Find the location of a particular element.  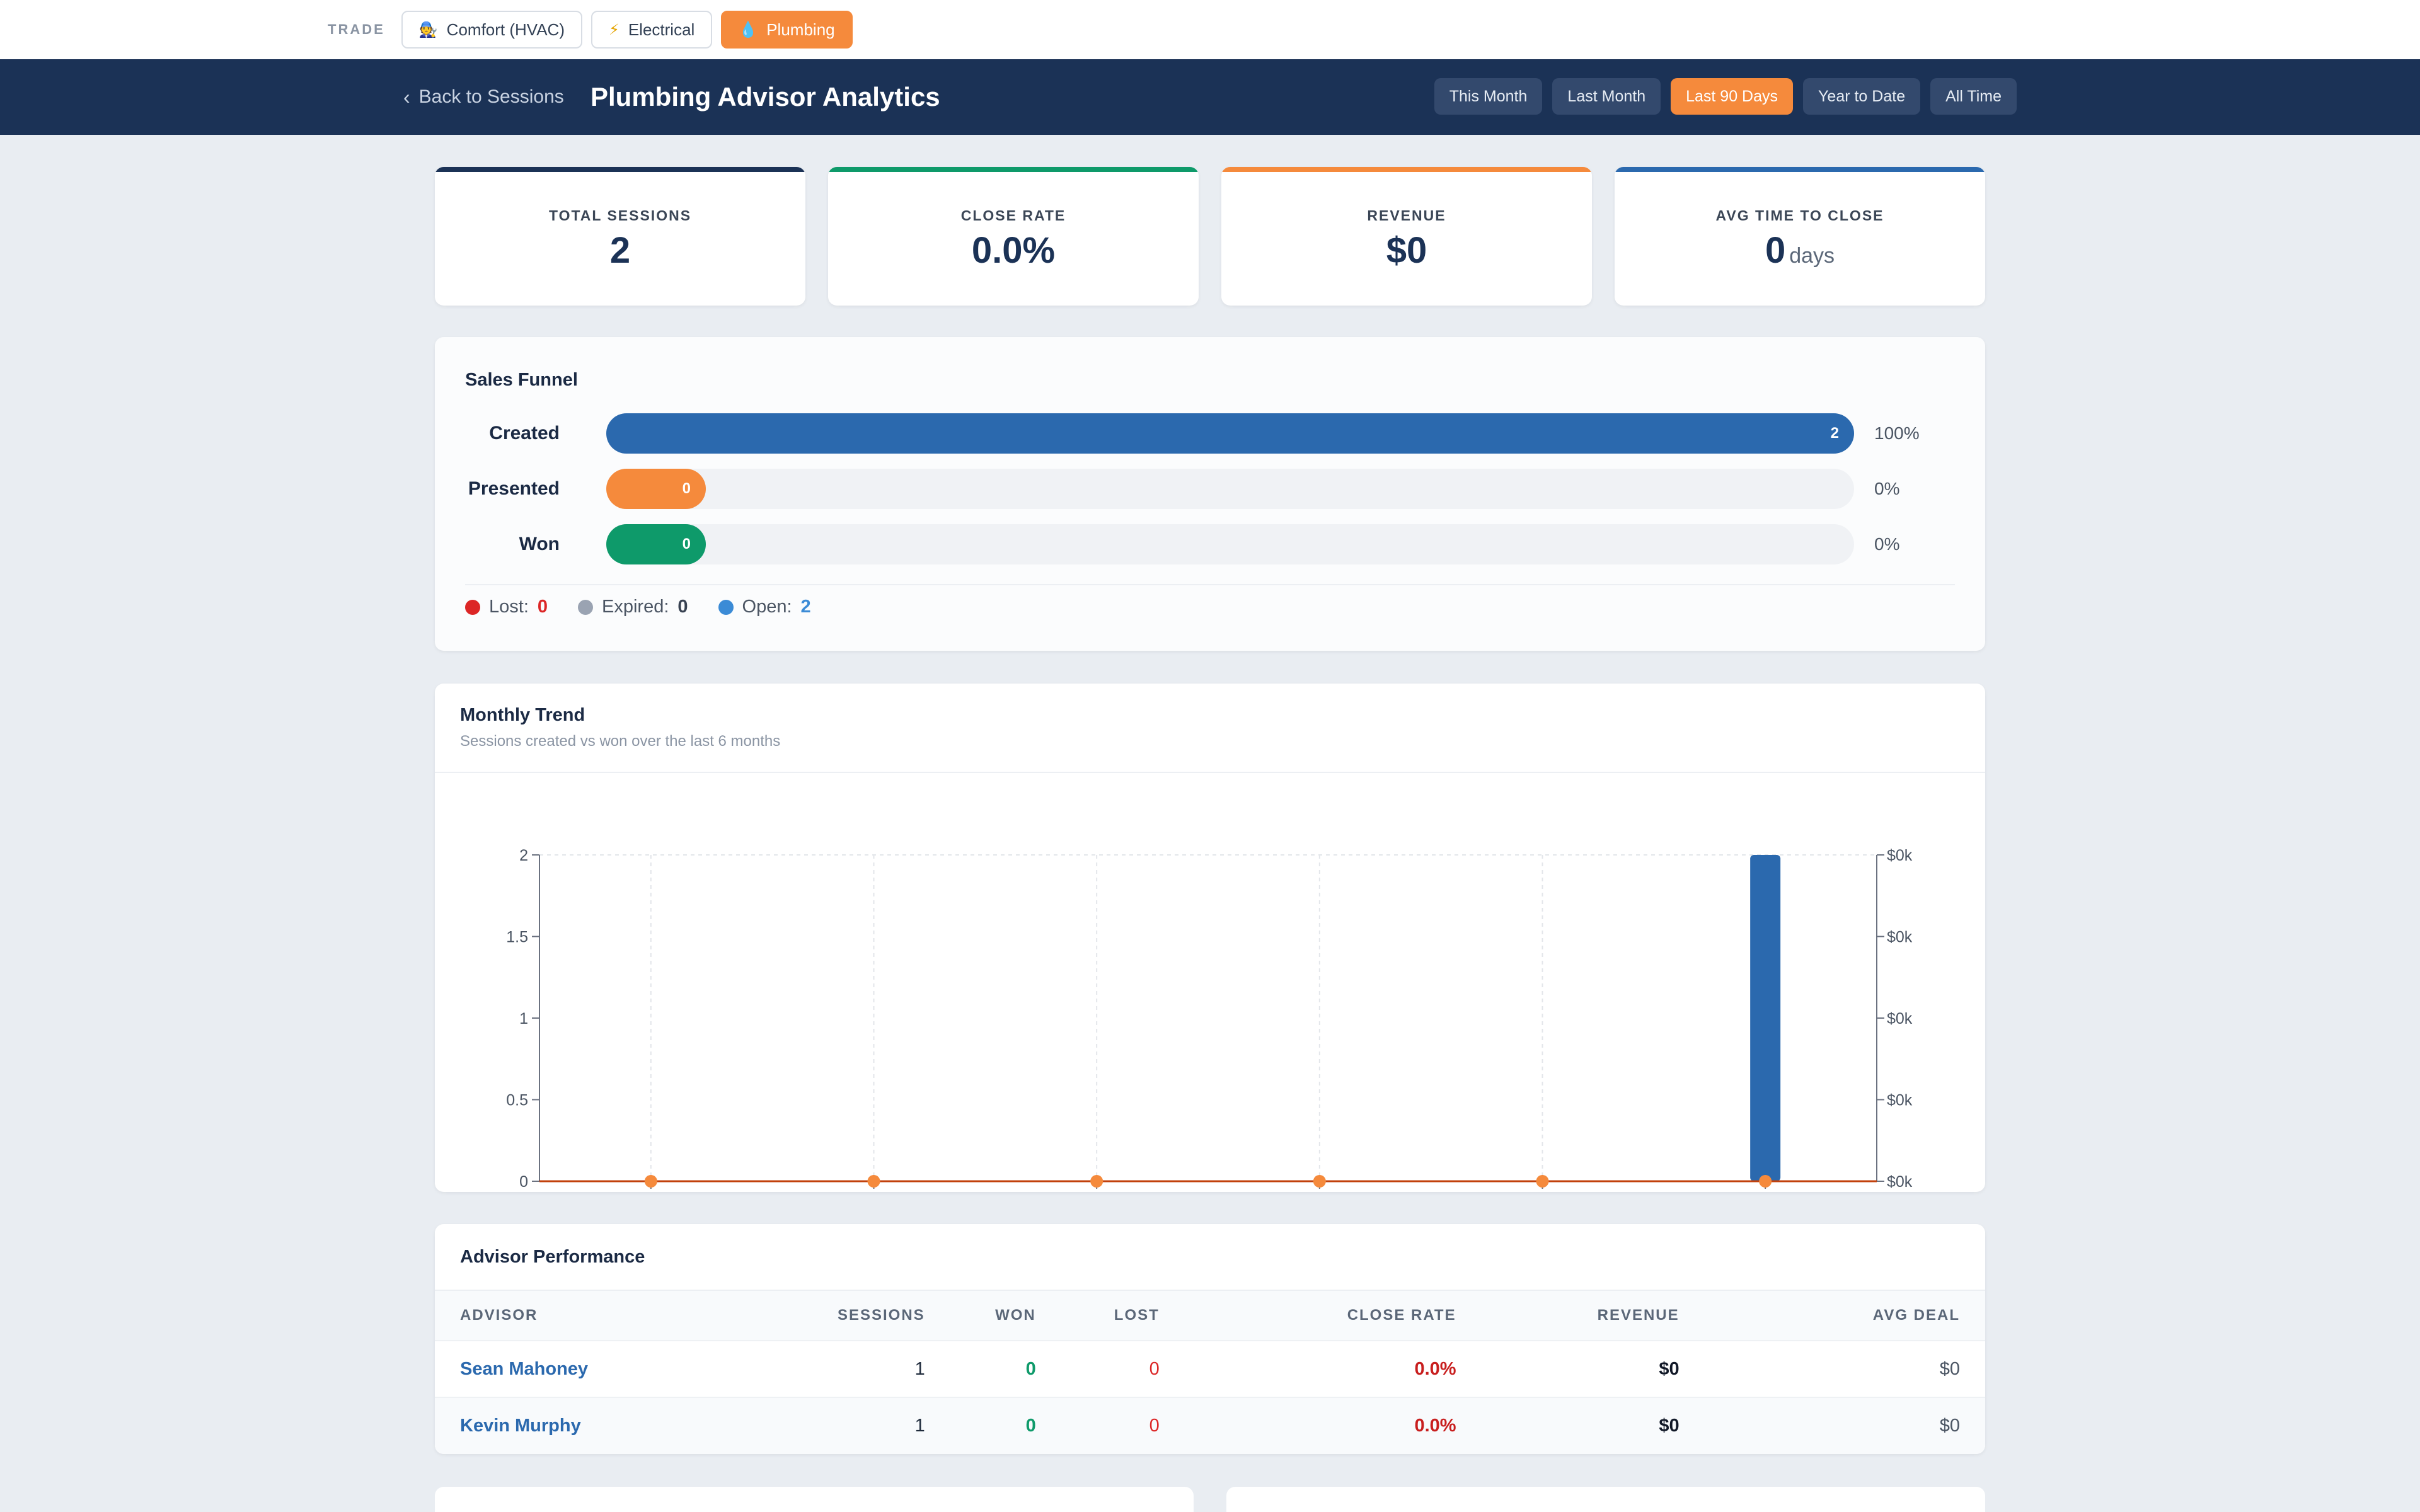

x-tick-label: May 26 is located at coordinates (1765, 1191).